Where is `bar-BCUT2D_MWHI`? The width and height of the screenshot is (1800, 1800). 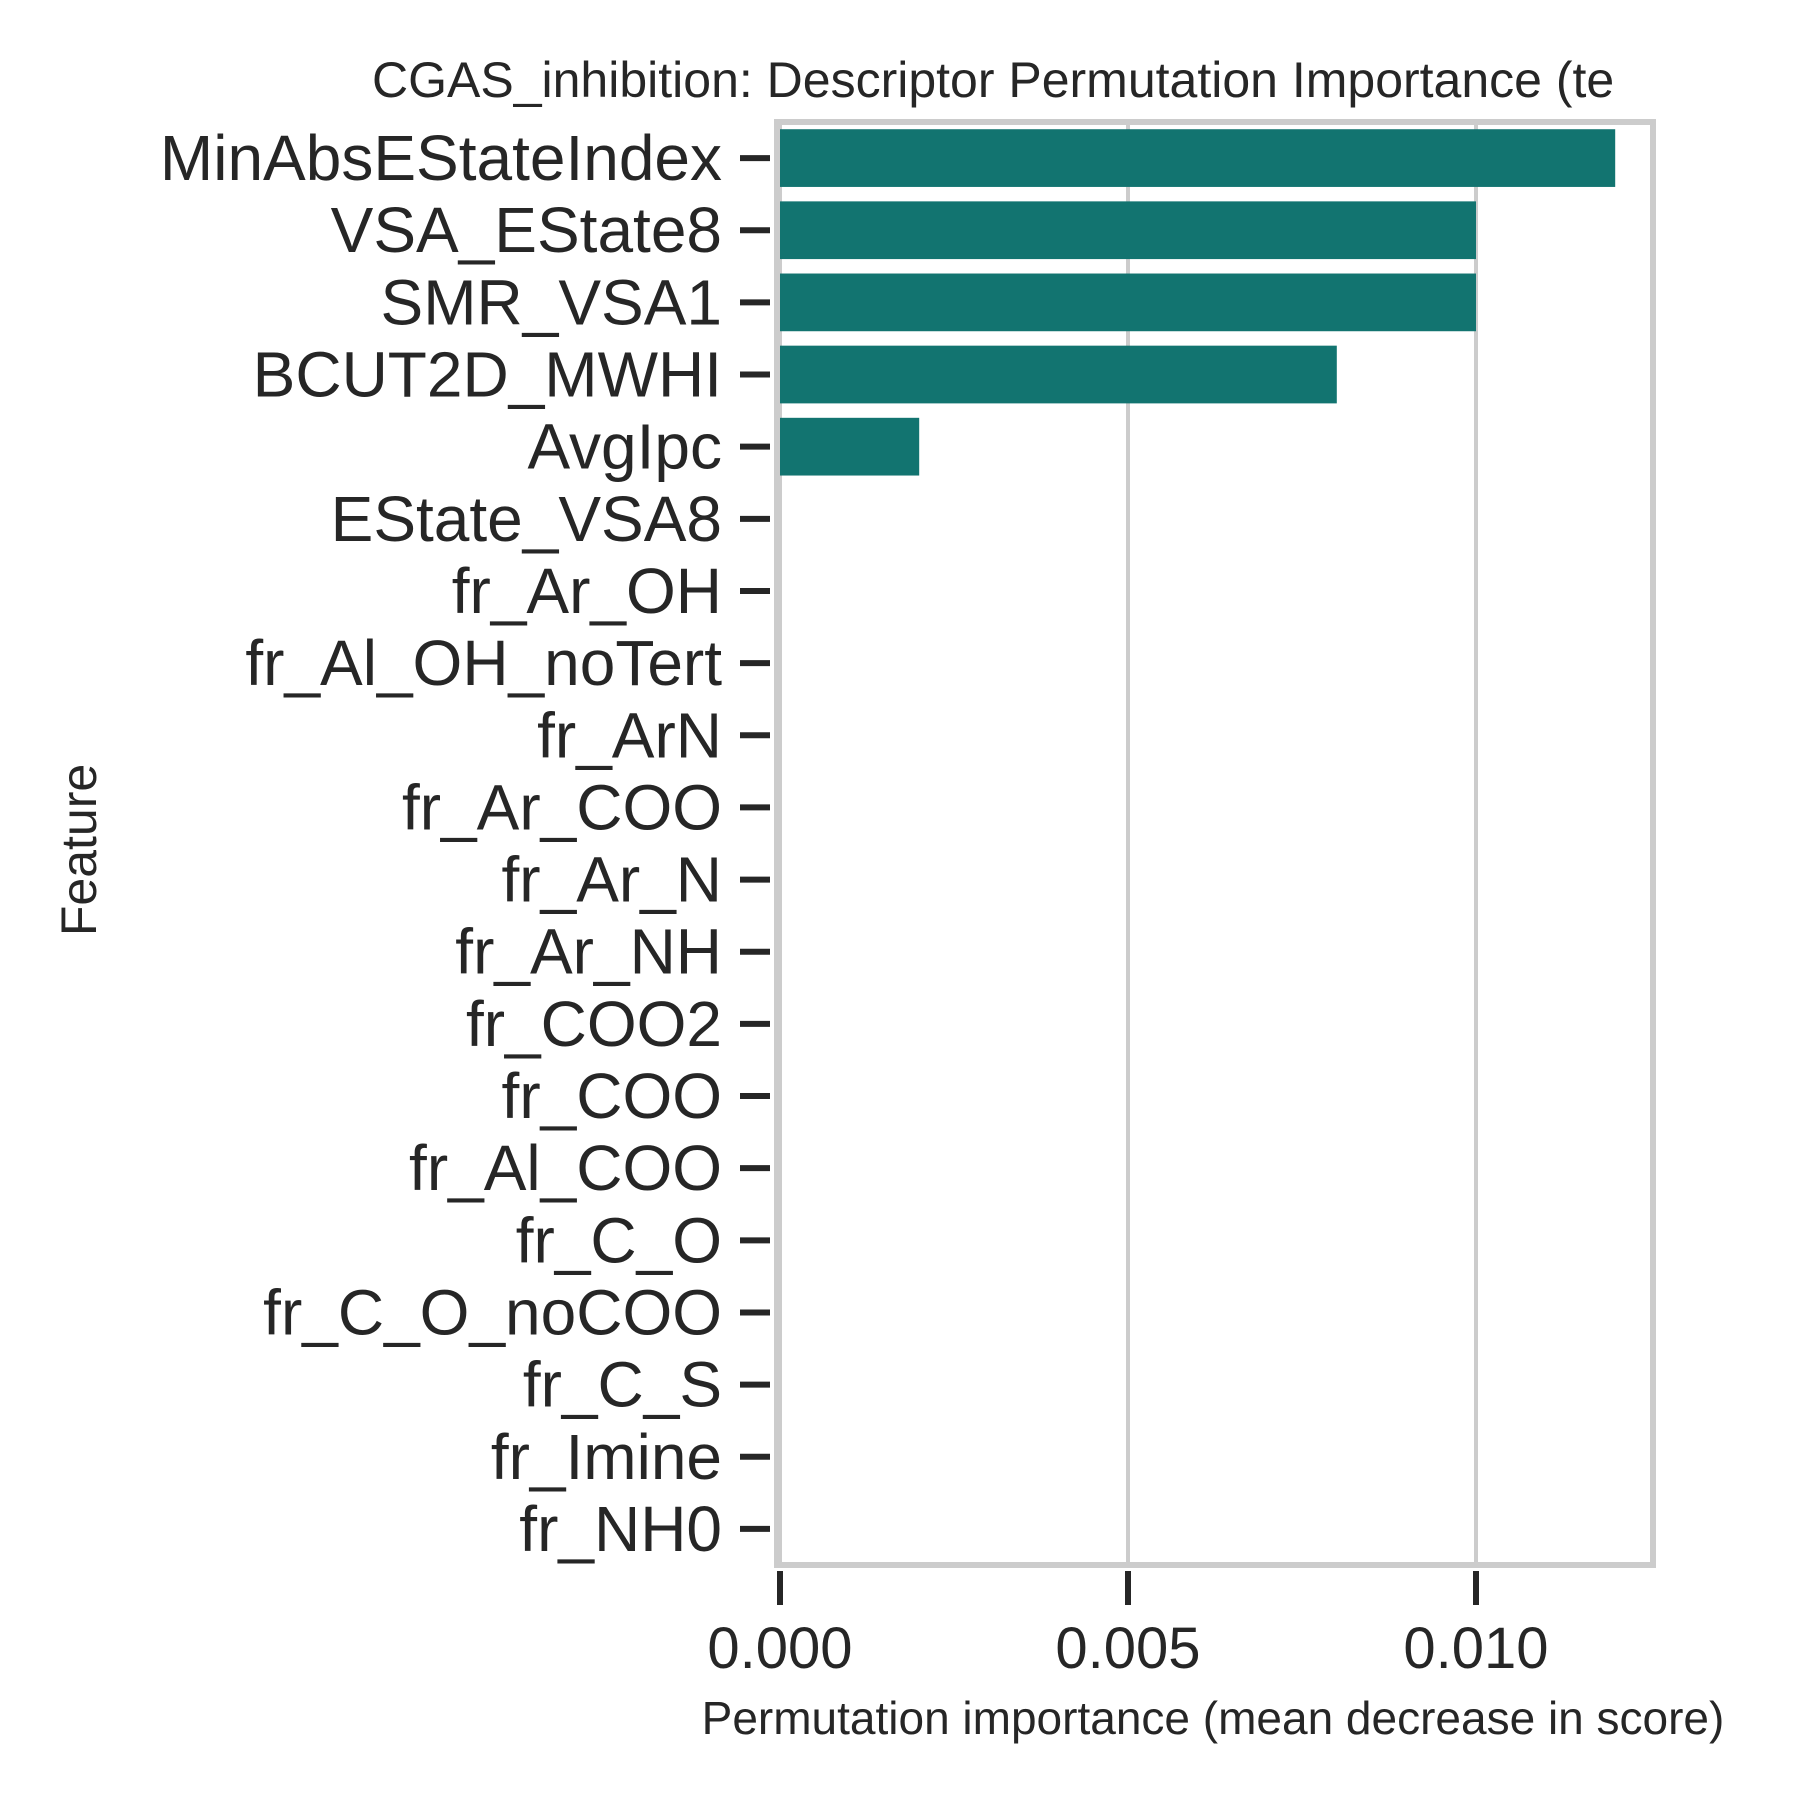 bar-BCUT2D_MWHI is located at coordinates (1058, 374).